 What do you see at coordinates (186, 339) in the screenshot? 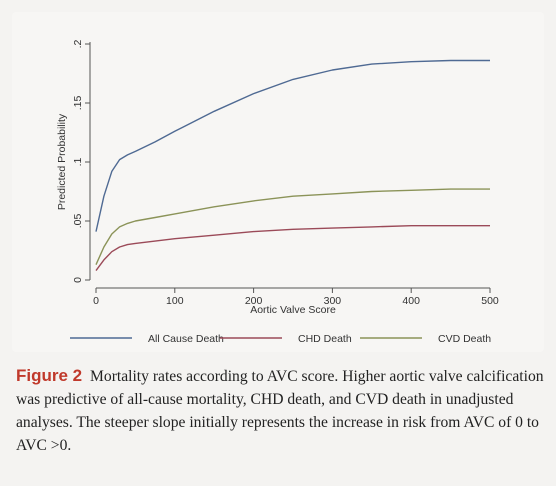
I see `legend-label: All Cause Death` at bounding box center [186, 339].